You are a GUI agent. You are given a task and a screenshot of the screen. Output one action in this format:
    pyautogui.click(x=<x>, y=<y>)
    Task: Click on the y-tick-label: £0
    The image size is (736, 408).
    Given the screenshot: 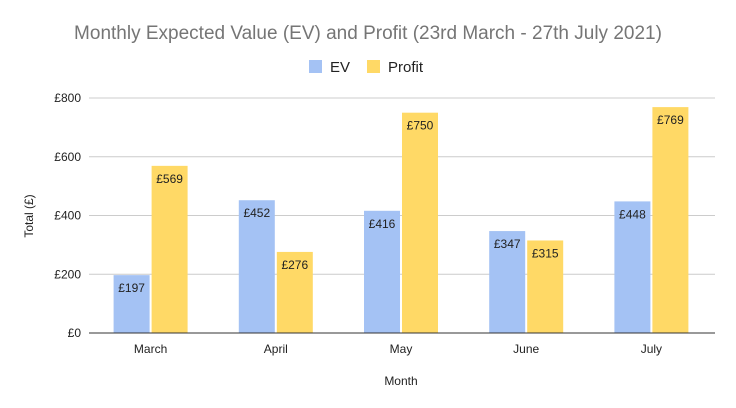 What is the action you would take?
    pyautogui.click(x=75, y=333)
    